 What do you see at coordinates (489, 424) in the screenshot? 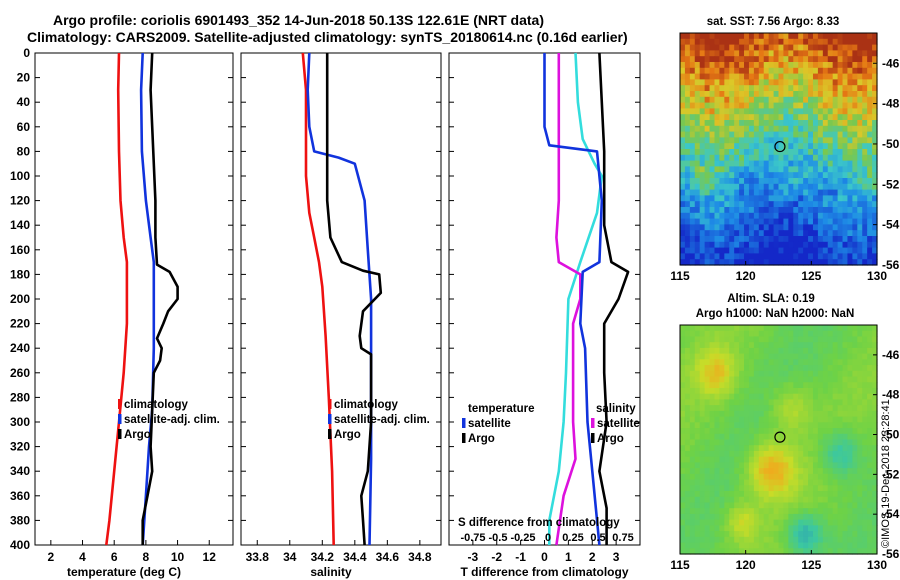
I see `legend-label: satellite` at bounding box center [489, 424].